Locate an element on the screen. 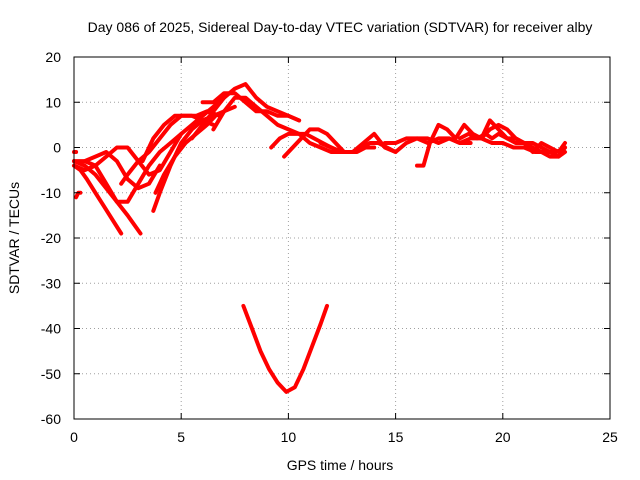 This screenshot has height=480, width=640. x-axis-label: GPS time / hours is located at coordinates (340, 465).